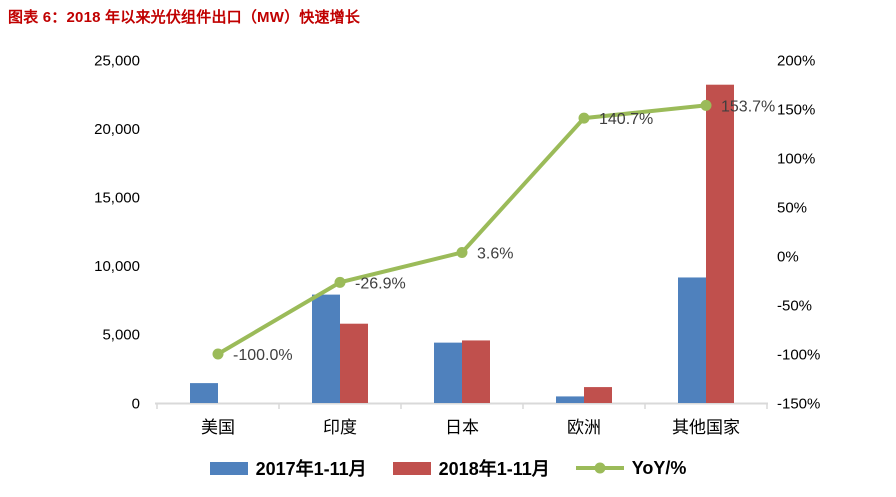  I want to click on bar-2018年1-11月-欧洲, so click(598, 395).